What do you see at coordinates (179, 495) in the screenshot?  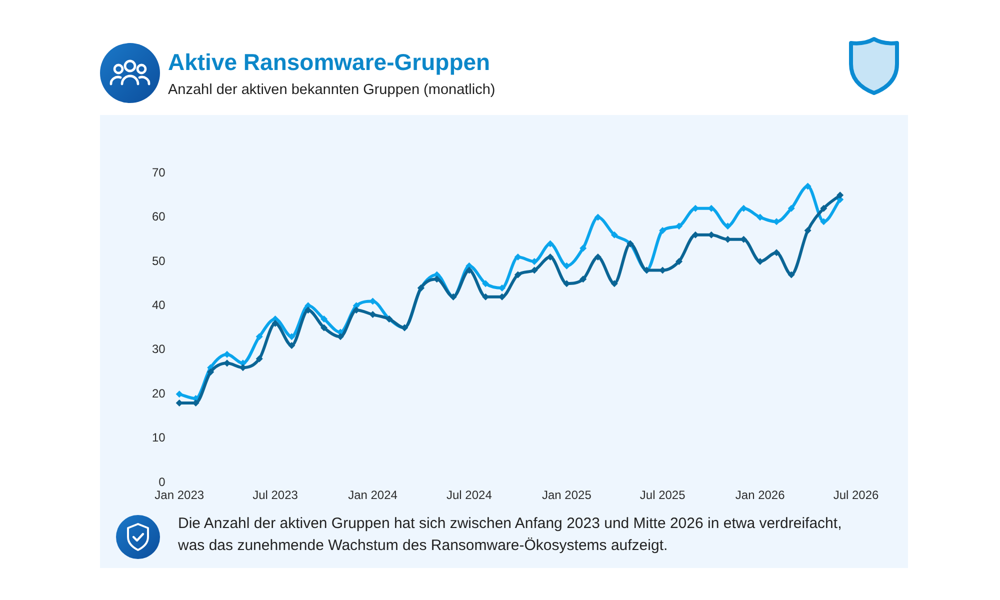 I see `x-tick-label: Jan 2023` at bounding box center [179, 495].